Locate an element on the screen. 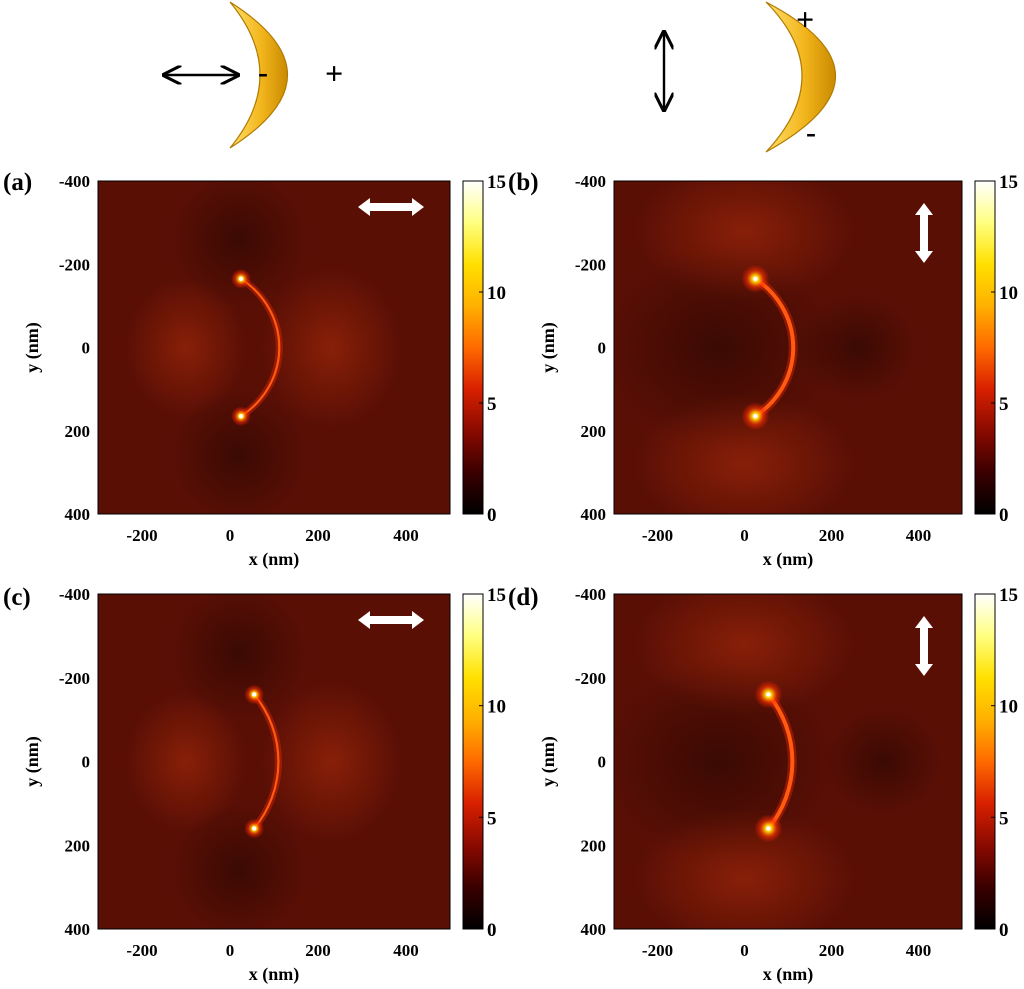 The image size is (1024, 989). panel-label: (d) is located at coordinates (523, 597).